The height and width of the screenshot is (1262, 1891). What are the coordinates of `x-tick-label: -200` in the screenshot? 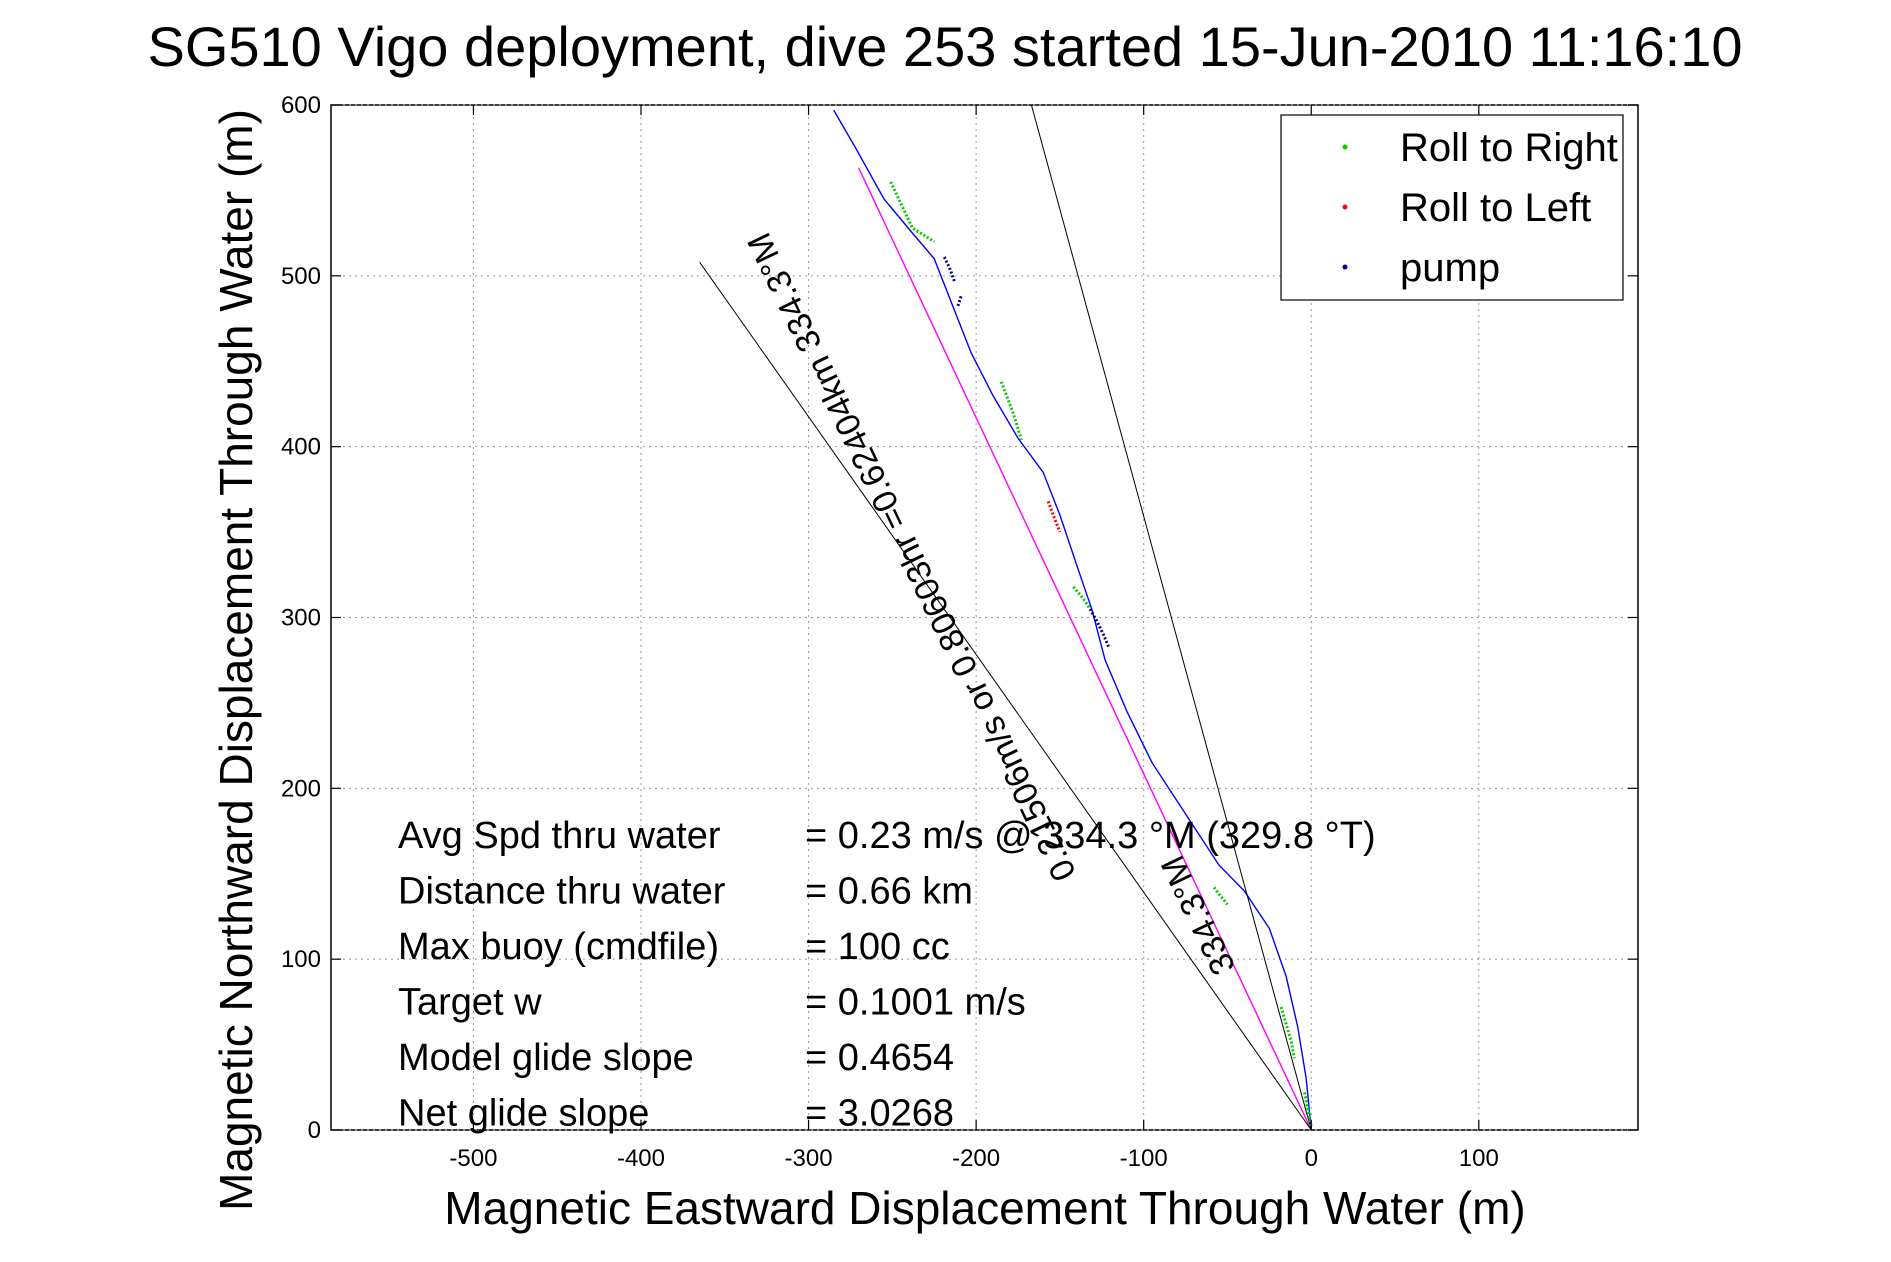 It's located at (976, 1158).